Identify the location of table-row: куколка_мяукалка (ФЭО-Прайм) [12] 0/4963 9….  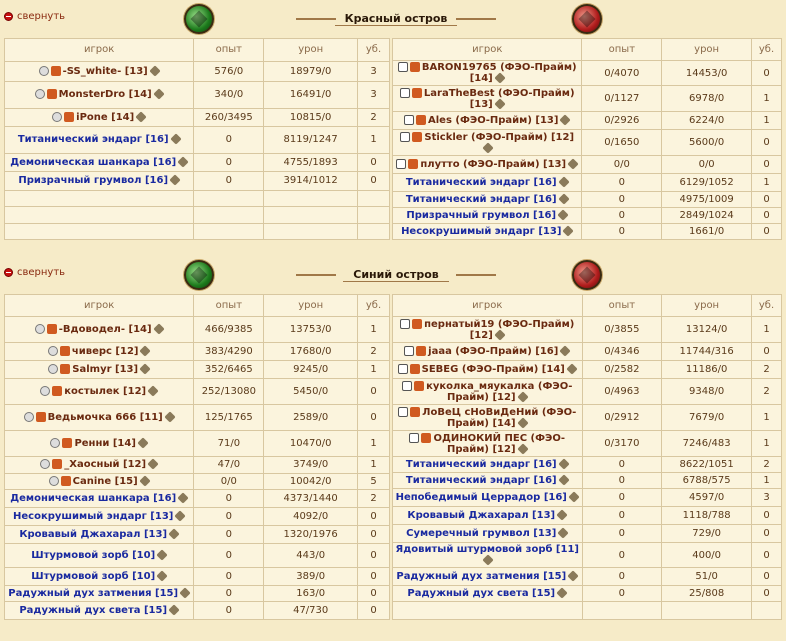
(587, 391).